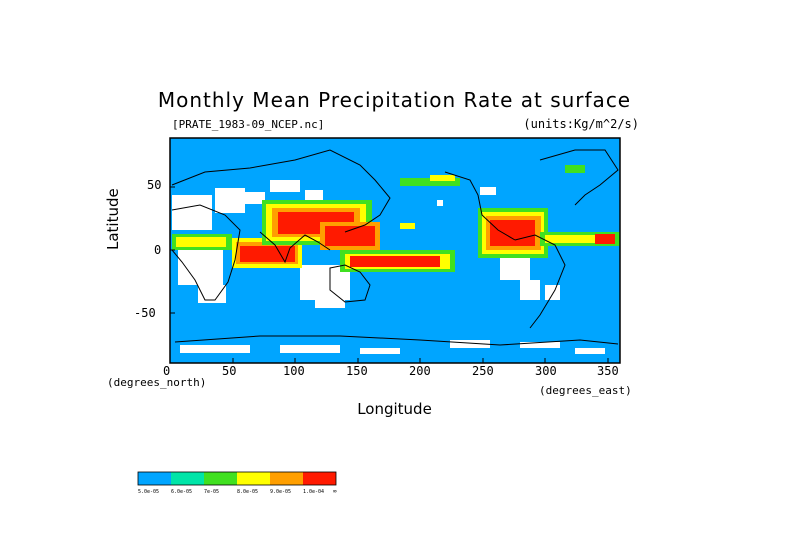 Image resolution: width=789 pixels, height=558 pixels. What do you see at coordinates (294, 371) in the screenshot?
I see `x-tick-label: 100` at bounding box center [294, 371].